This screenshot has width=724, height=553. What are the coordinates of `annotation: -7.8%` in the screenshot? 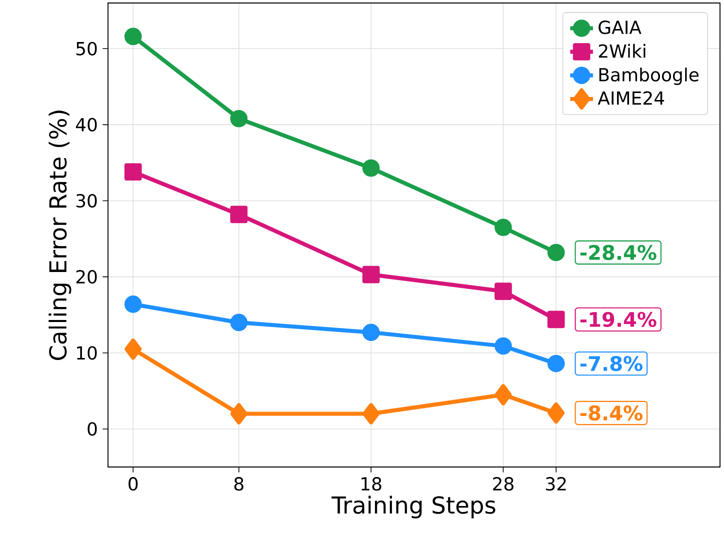 It's located at (611, 364).